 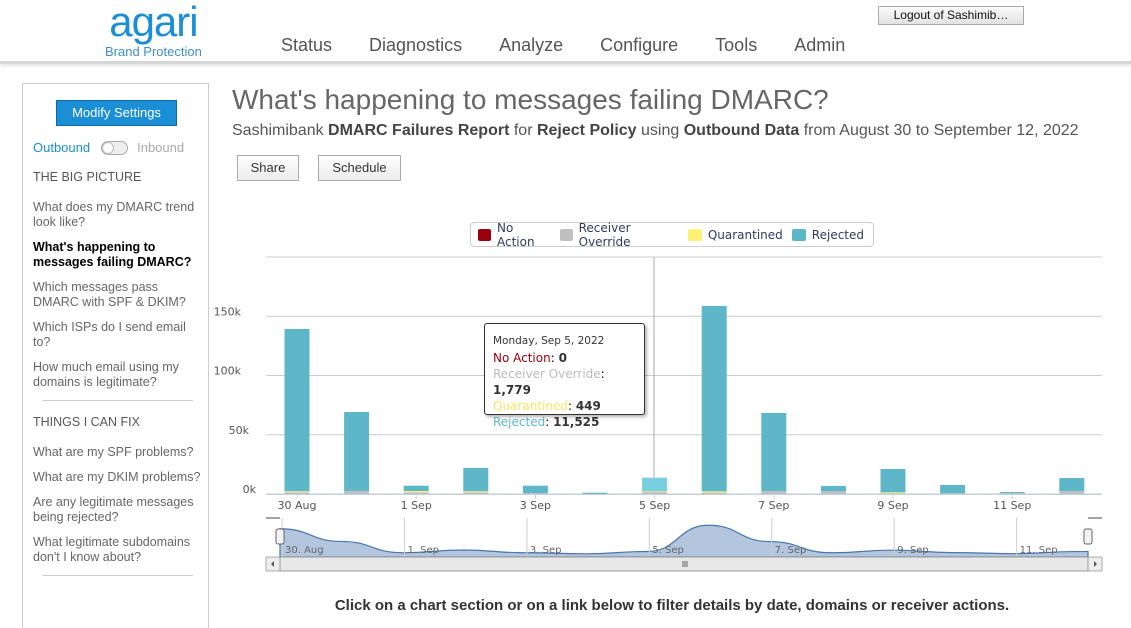 I want to click on schedule-button: Schedule, so click(x=359, y=168).